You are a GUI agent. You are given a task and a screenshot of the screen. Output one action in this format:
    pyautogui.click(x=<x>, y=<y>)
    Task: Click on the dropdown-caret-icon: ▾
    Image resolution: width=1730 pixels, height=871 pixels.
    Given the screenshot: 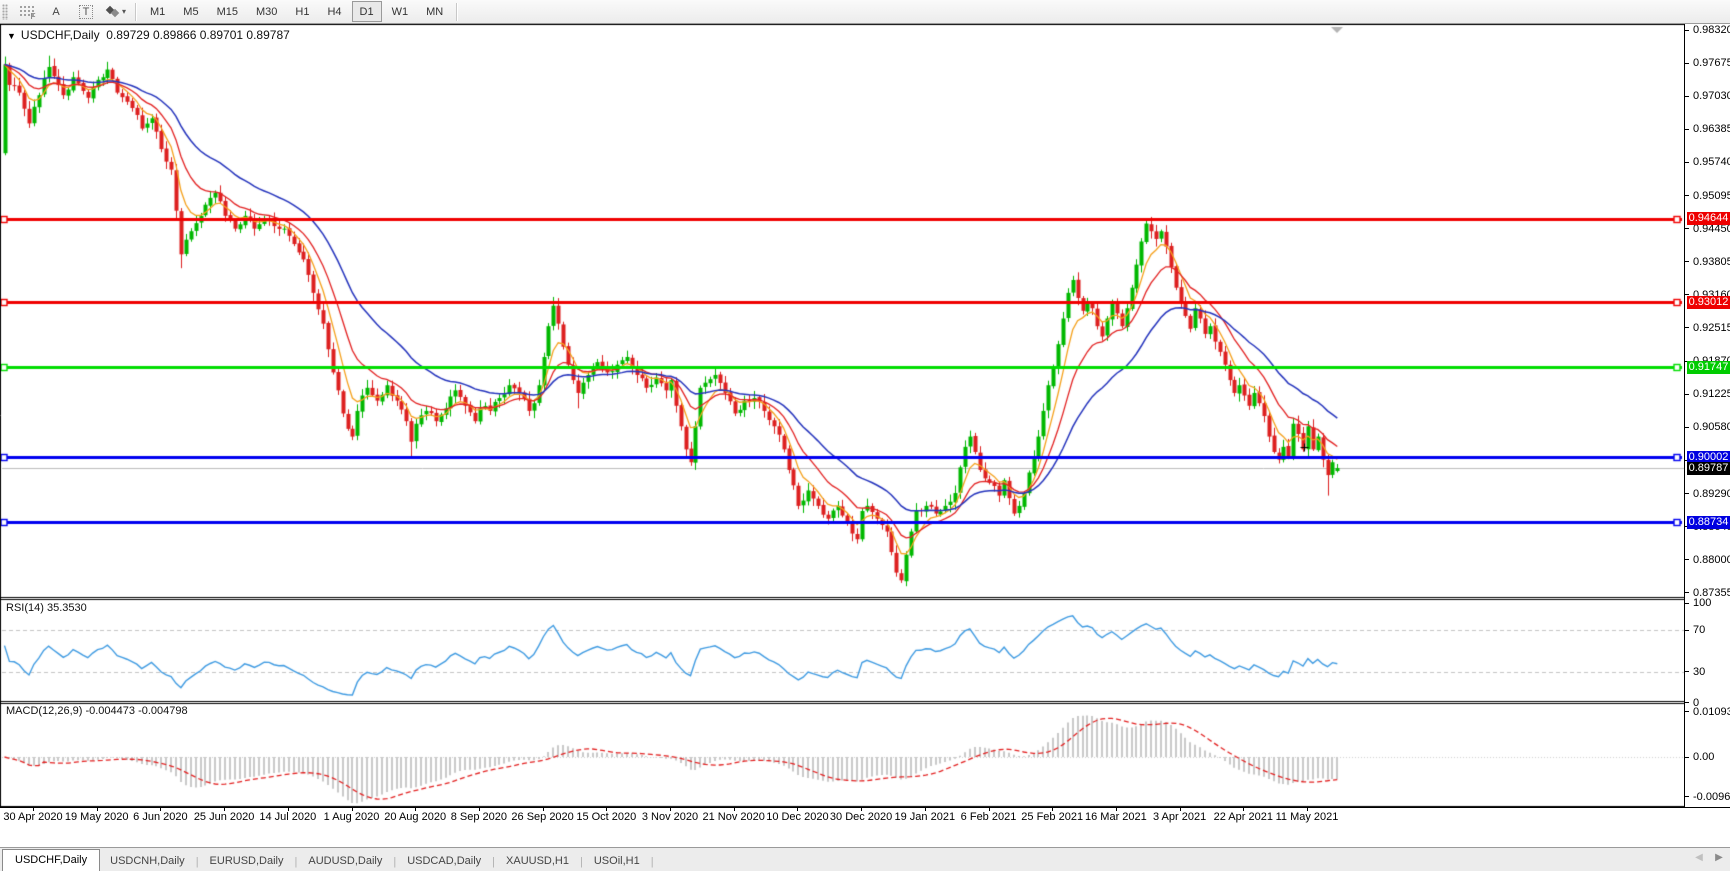 What is the action you would take?
    pyautogui.click(x=124, y=11)
    